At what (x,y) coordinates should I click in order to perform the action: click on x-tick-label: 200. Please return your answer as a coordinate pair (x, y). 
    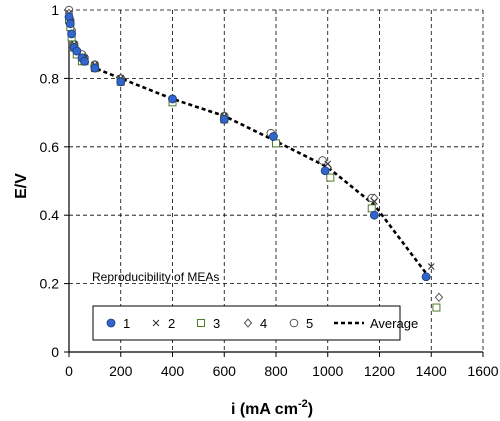
    Looking at the image, I should click on (121, 371).